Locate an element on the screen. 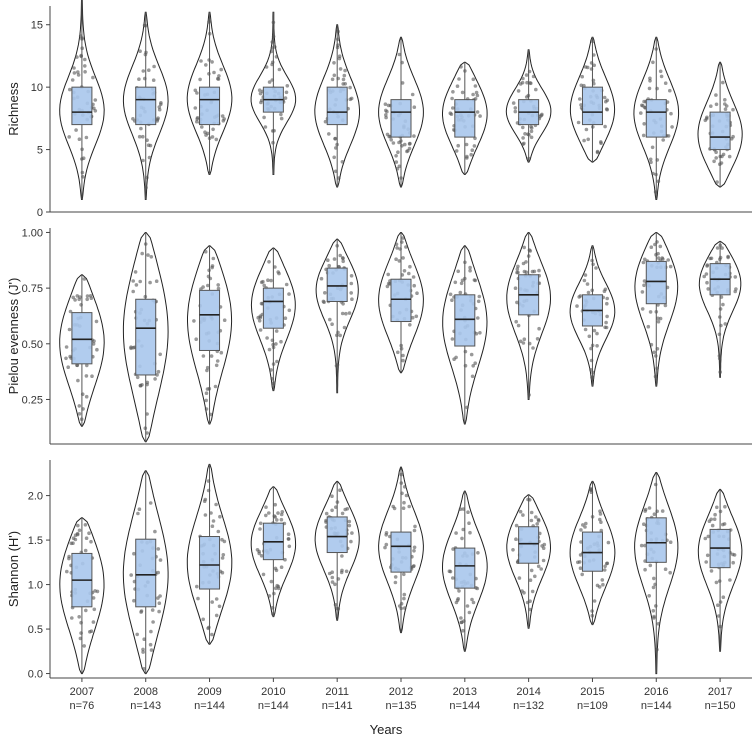 The width and height of the screenshot is (756, 741). sample-size-label: n=143 is located at coordinates (145, 706).